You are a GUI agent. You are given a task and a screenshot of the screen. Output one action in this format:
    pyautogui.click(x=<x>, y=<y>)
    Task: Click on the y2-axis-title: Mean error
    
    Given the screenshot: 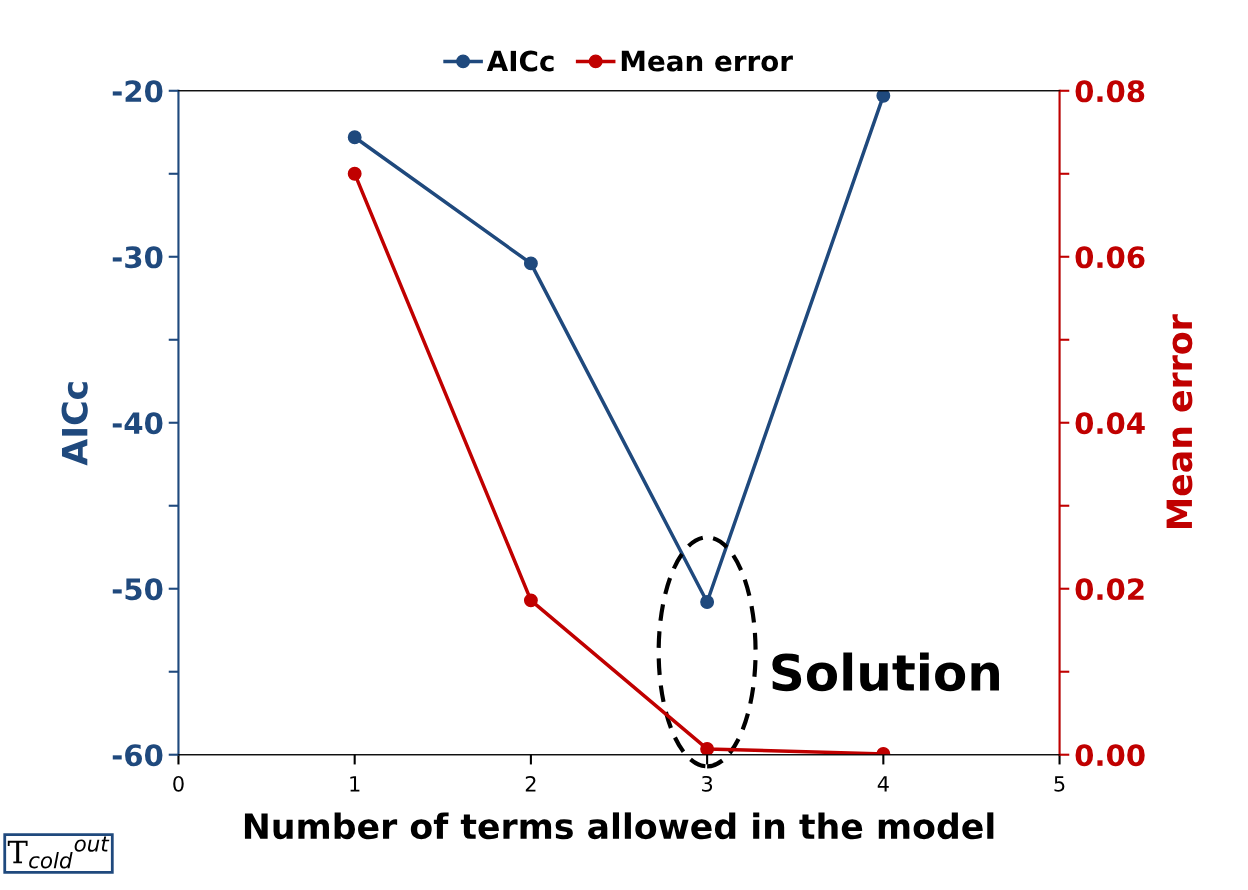 What is the action you would take?
    pyautogui.click(x=1179, y=421)
    